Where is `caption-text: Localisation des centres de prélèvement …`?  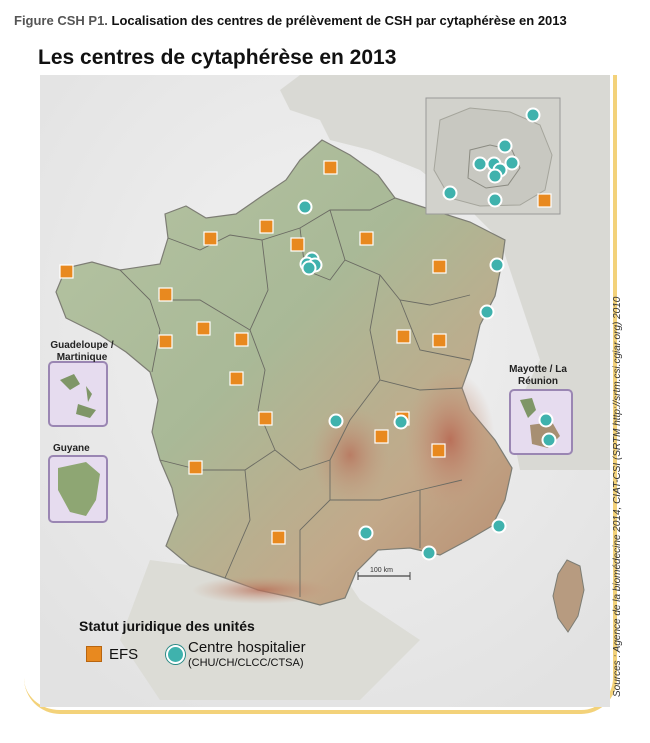 caption-text: Localisation des centres de prélèvement … is located at coordinates (339, 20).